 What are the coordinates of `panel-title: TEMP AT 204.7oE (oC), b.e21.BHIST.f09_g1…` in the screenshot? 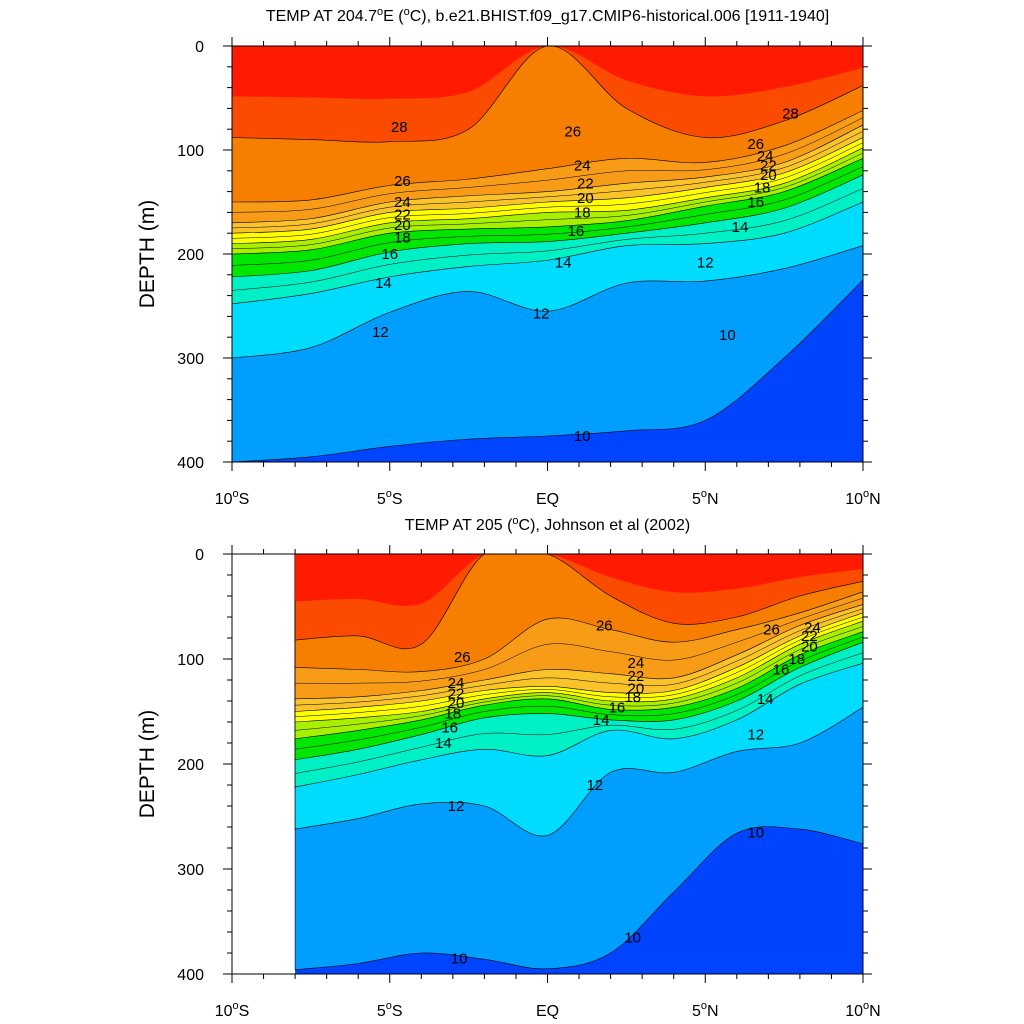 It's located at (547, 15).